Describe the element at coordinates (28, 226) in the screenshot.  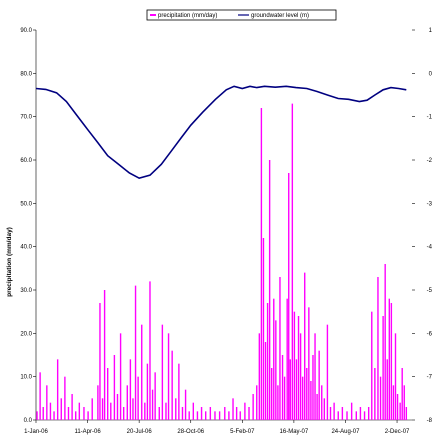
I see `left-axis-ticks: 0.0 10.0 20.0 30.0 40.0 50.0 60.0 70.0 80.0 90.0` at that location.